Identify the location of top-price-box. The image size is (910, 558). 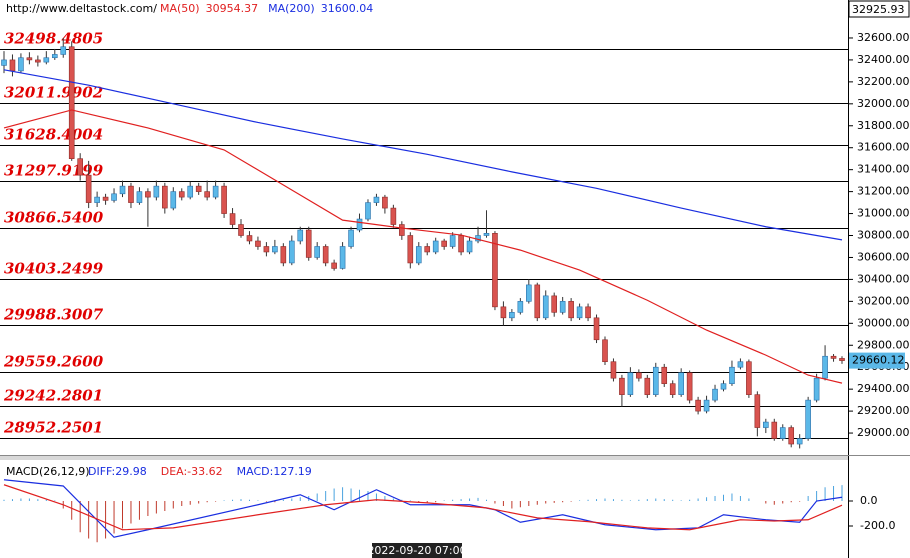
(879, 9).